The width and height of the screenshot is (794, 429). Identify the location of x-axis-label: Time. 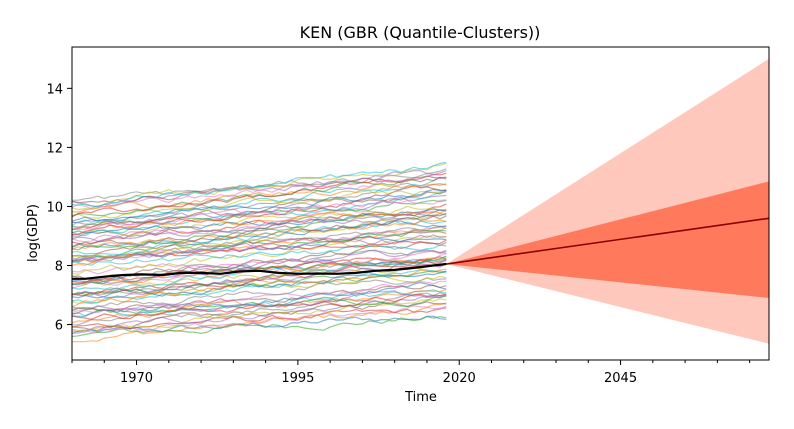
(420, 397).